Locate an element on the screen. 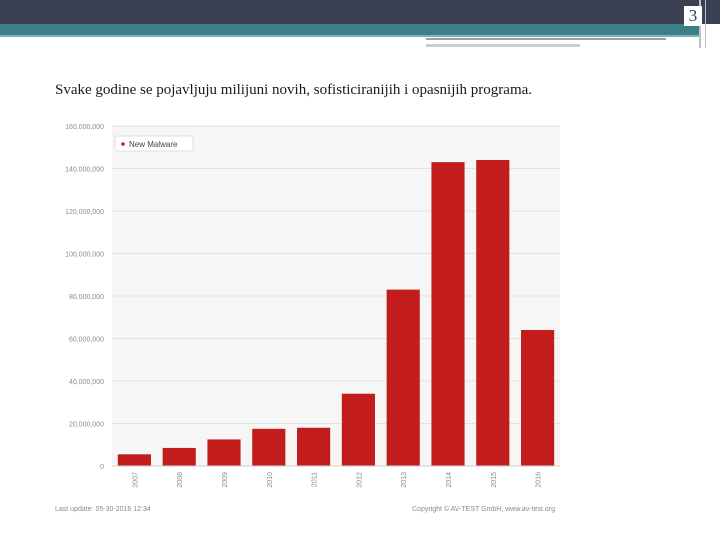  y-tick-label: 60,000,000 is located at coordinates (86, 340).